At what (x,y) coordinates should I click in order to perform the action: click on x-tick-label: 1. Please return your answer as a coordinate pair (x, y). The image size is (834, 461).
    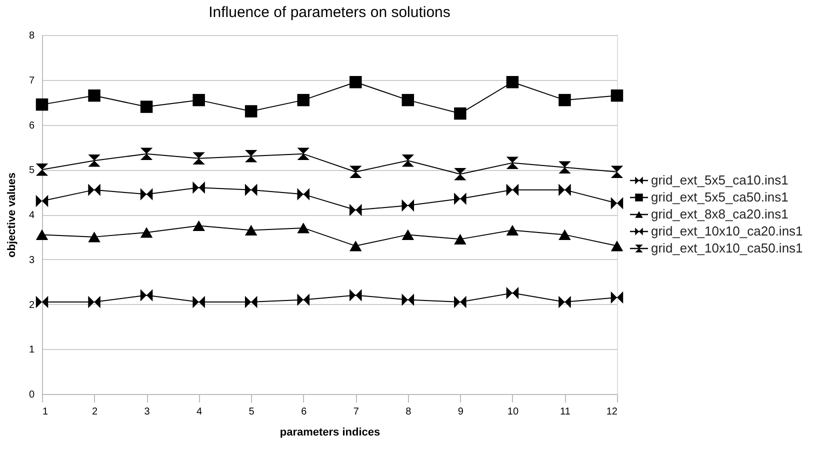
    Looking at the image, I should click on (45, 412).